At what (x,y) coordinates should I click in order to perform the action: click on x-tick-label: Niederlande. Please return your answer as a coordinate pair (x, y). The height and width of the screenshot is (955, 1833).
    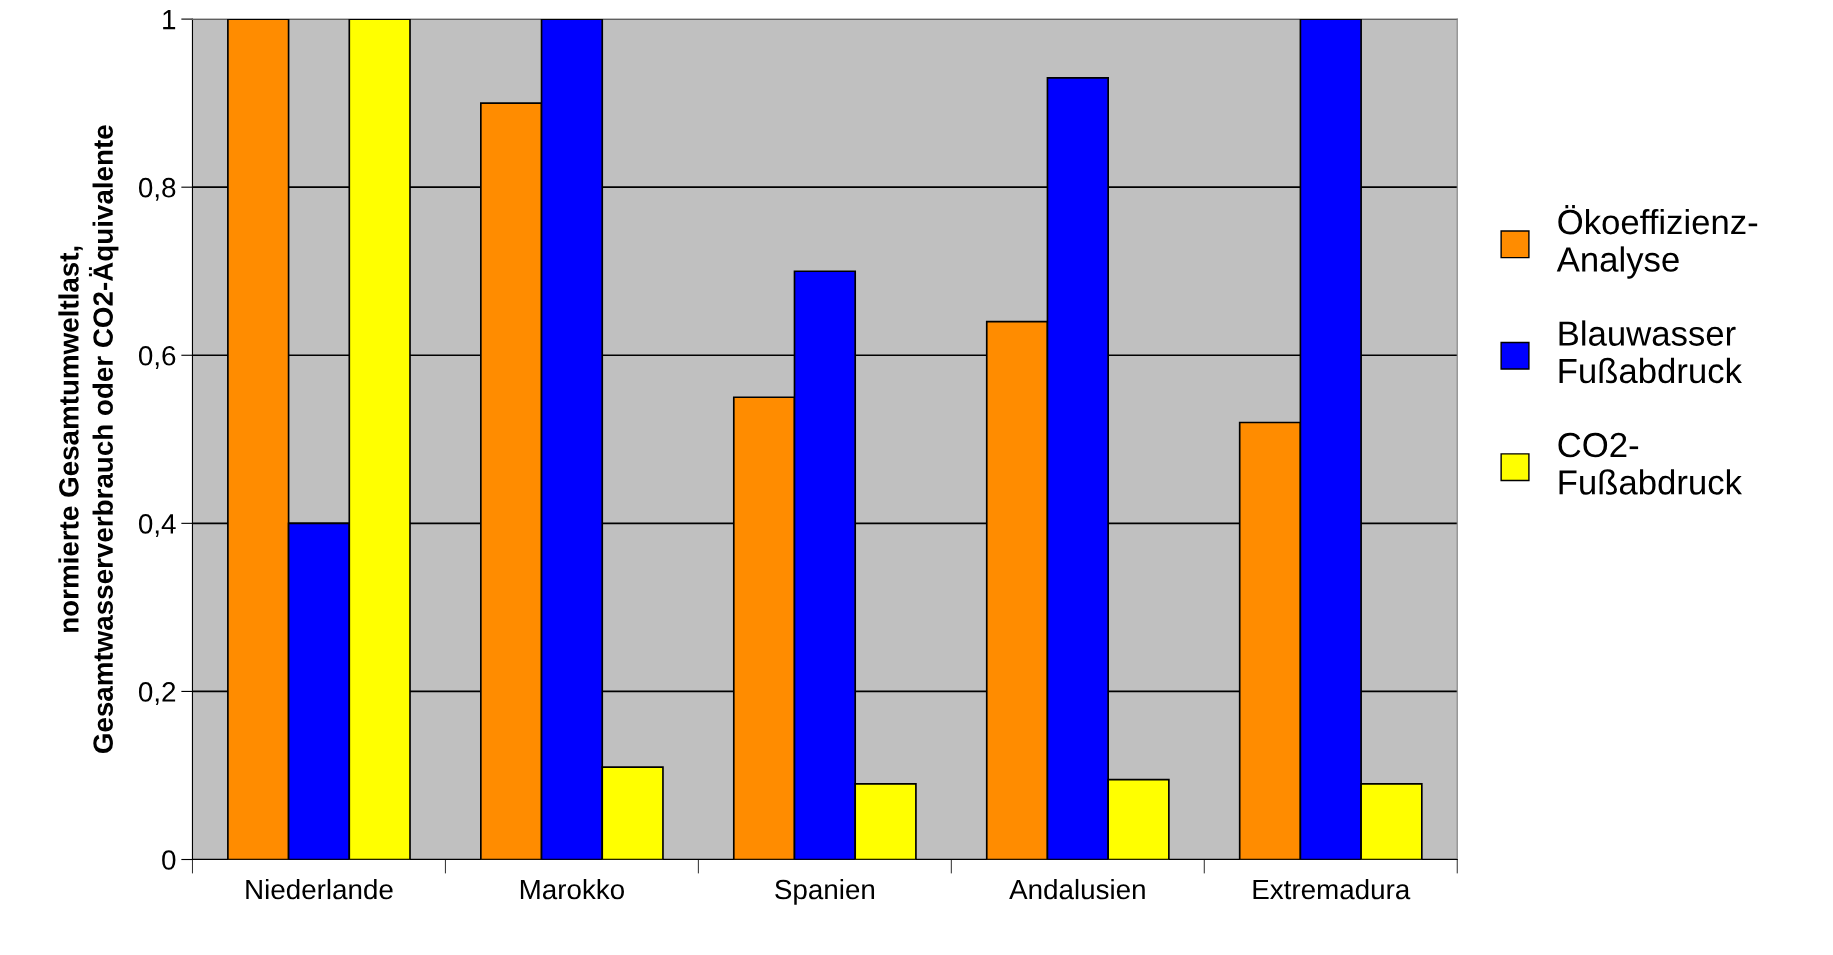
    Looking at the image, I should click on (319, 889).